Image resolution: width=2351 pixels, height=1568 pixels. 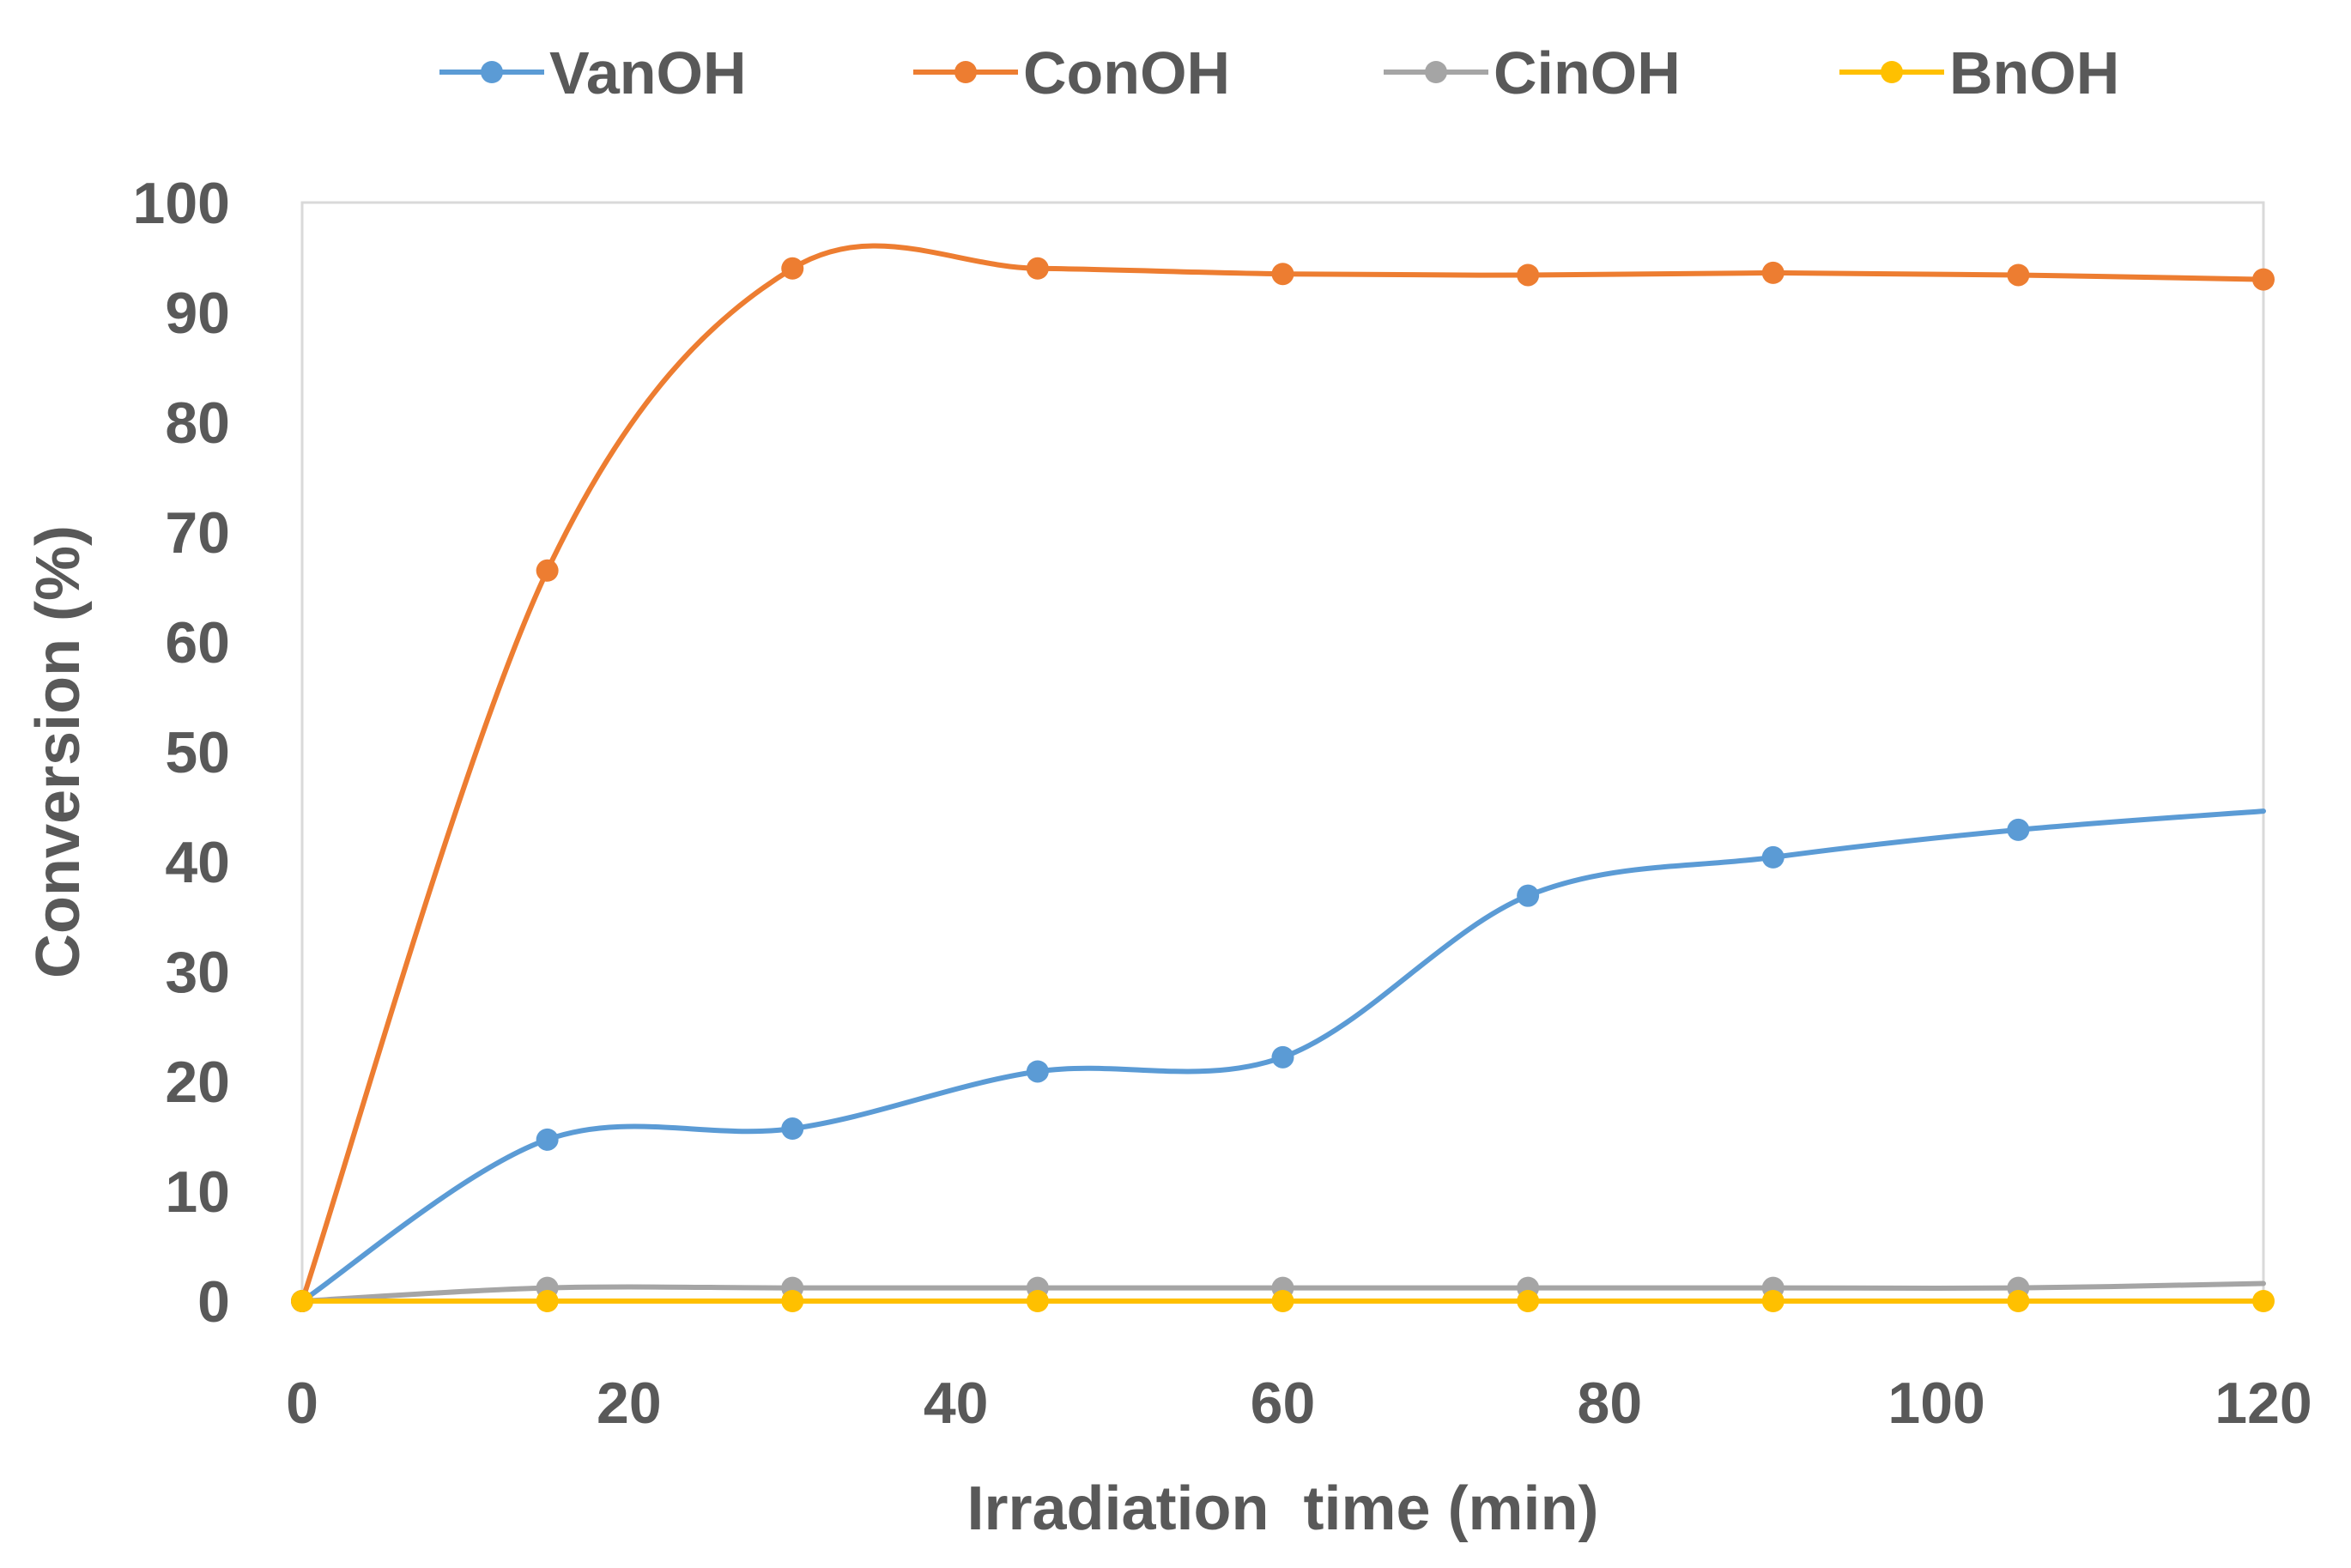 What do you see at coordinates (197, 423) in the screenshot?
I see `y-tick-label: 80` at bounding box center [197, 423].